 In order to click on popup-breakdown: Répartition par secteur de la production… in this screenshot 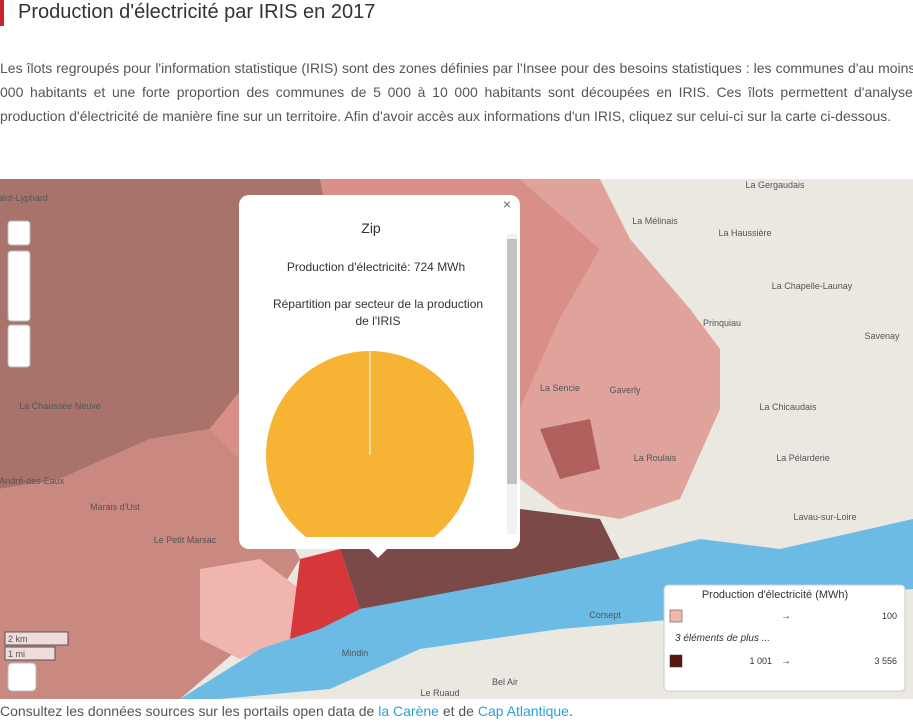, I will do `click(378, 312)`.